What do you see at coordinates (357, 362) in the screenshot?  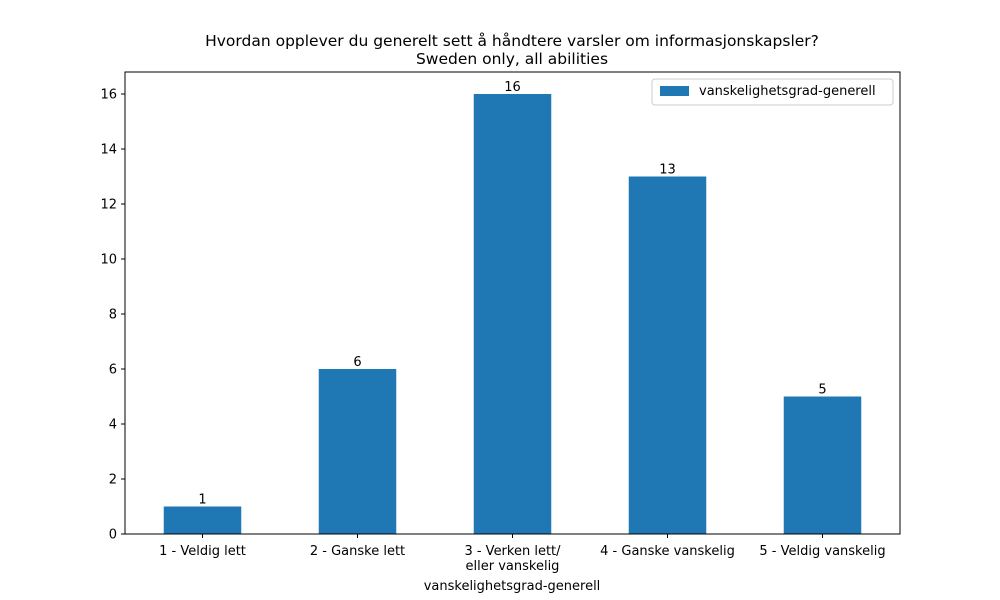 I see `bar-value-label: 6` at bounding box center [357, 362].